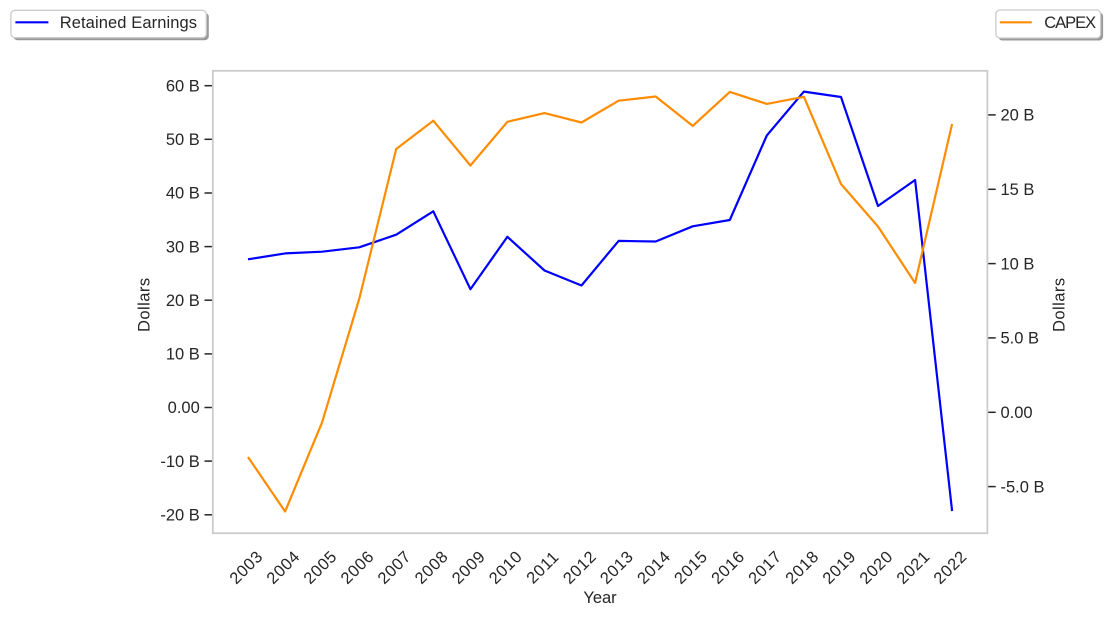 The height and width of the screenshot is (618, 1109). I want to click on svg-text: 50 B, so click(183, 140).